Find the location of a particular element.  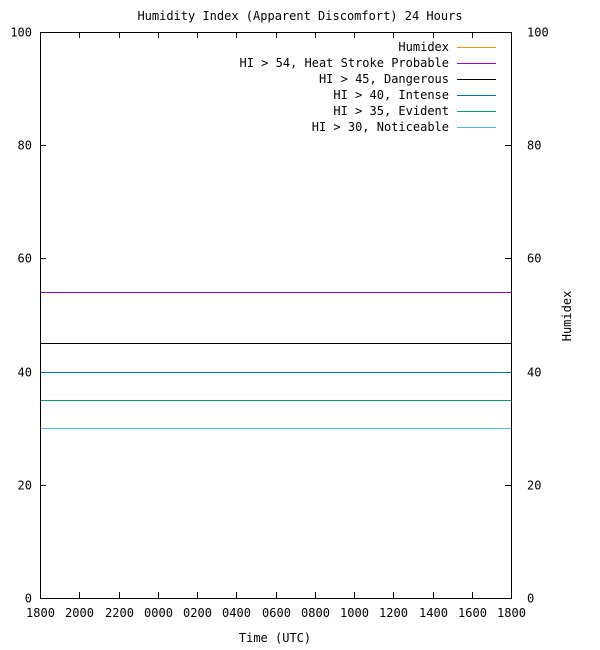

y-tick-label-left: 0 is located at coordinates (28, 599).